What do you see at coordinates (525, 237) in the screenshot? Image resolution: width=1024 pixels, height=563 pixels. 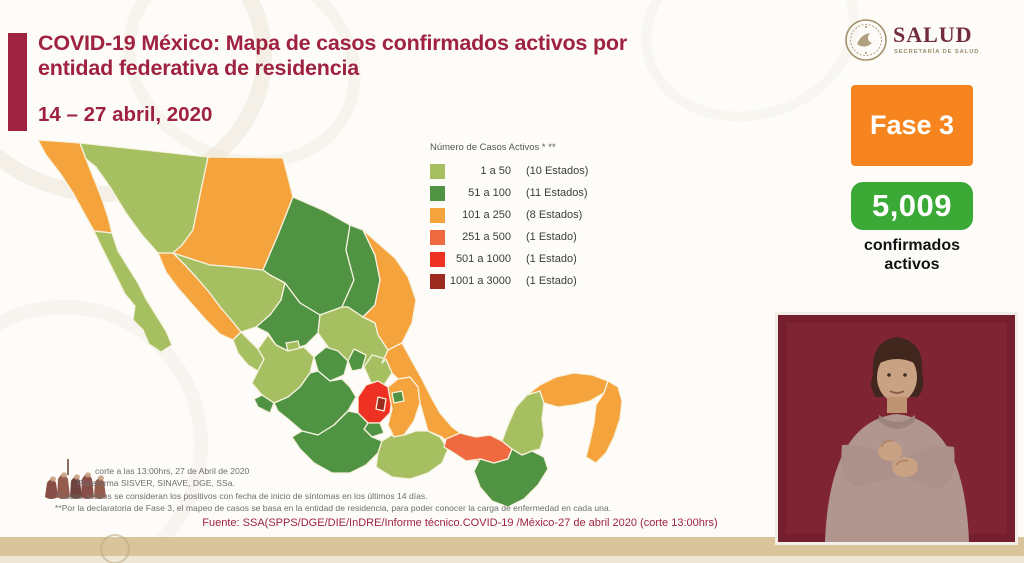 I see `legend-item: 251 a 500 (1 Estado)` at bounding box center [525, 237].